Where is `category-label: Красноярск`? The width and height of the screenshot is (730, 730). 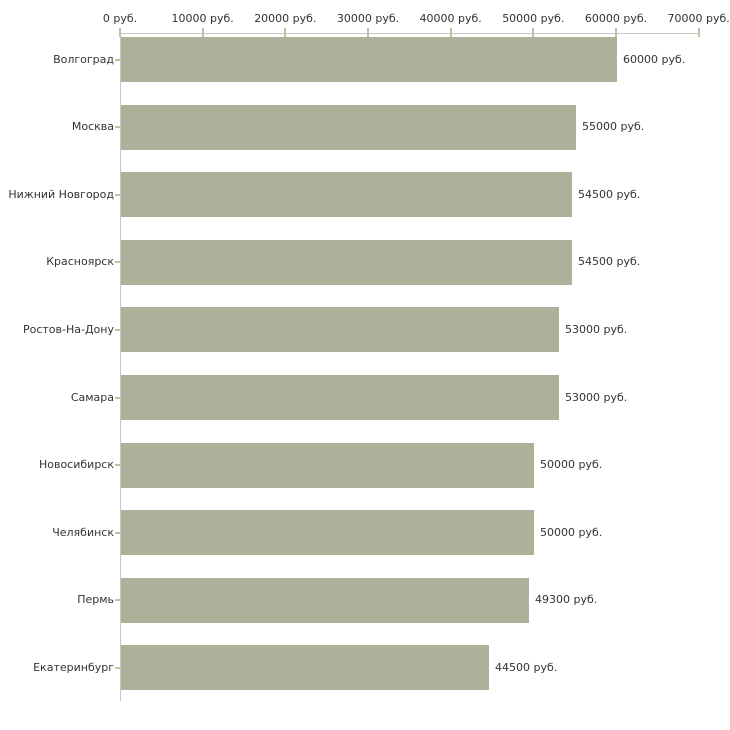
category-label: Красноярск is located at coordinates (80, 262).